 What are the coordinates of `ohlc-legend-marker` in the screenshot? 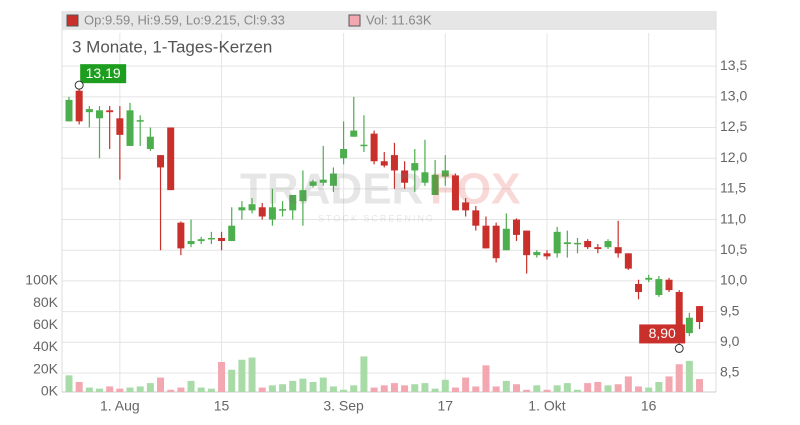 It's located at (72, 20).